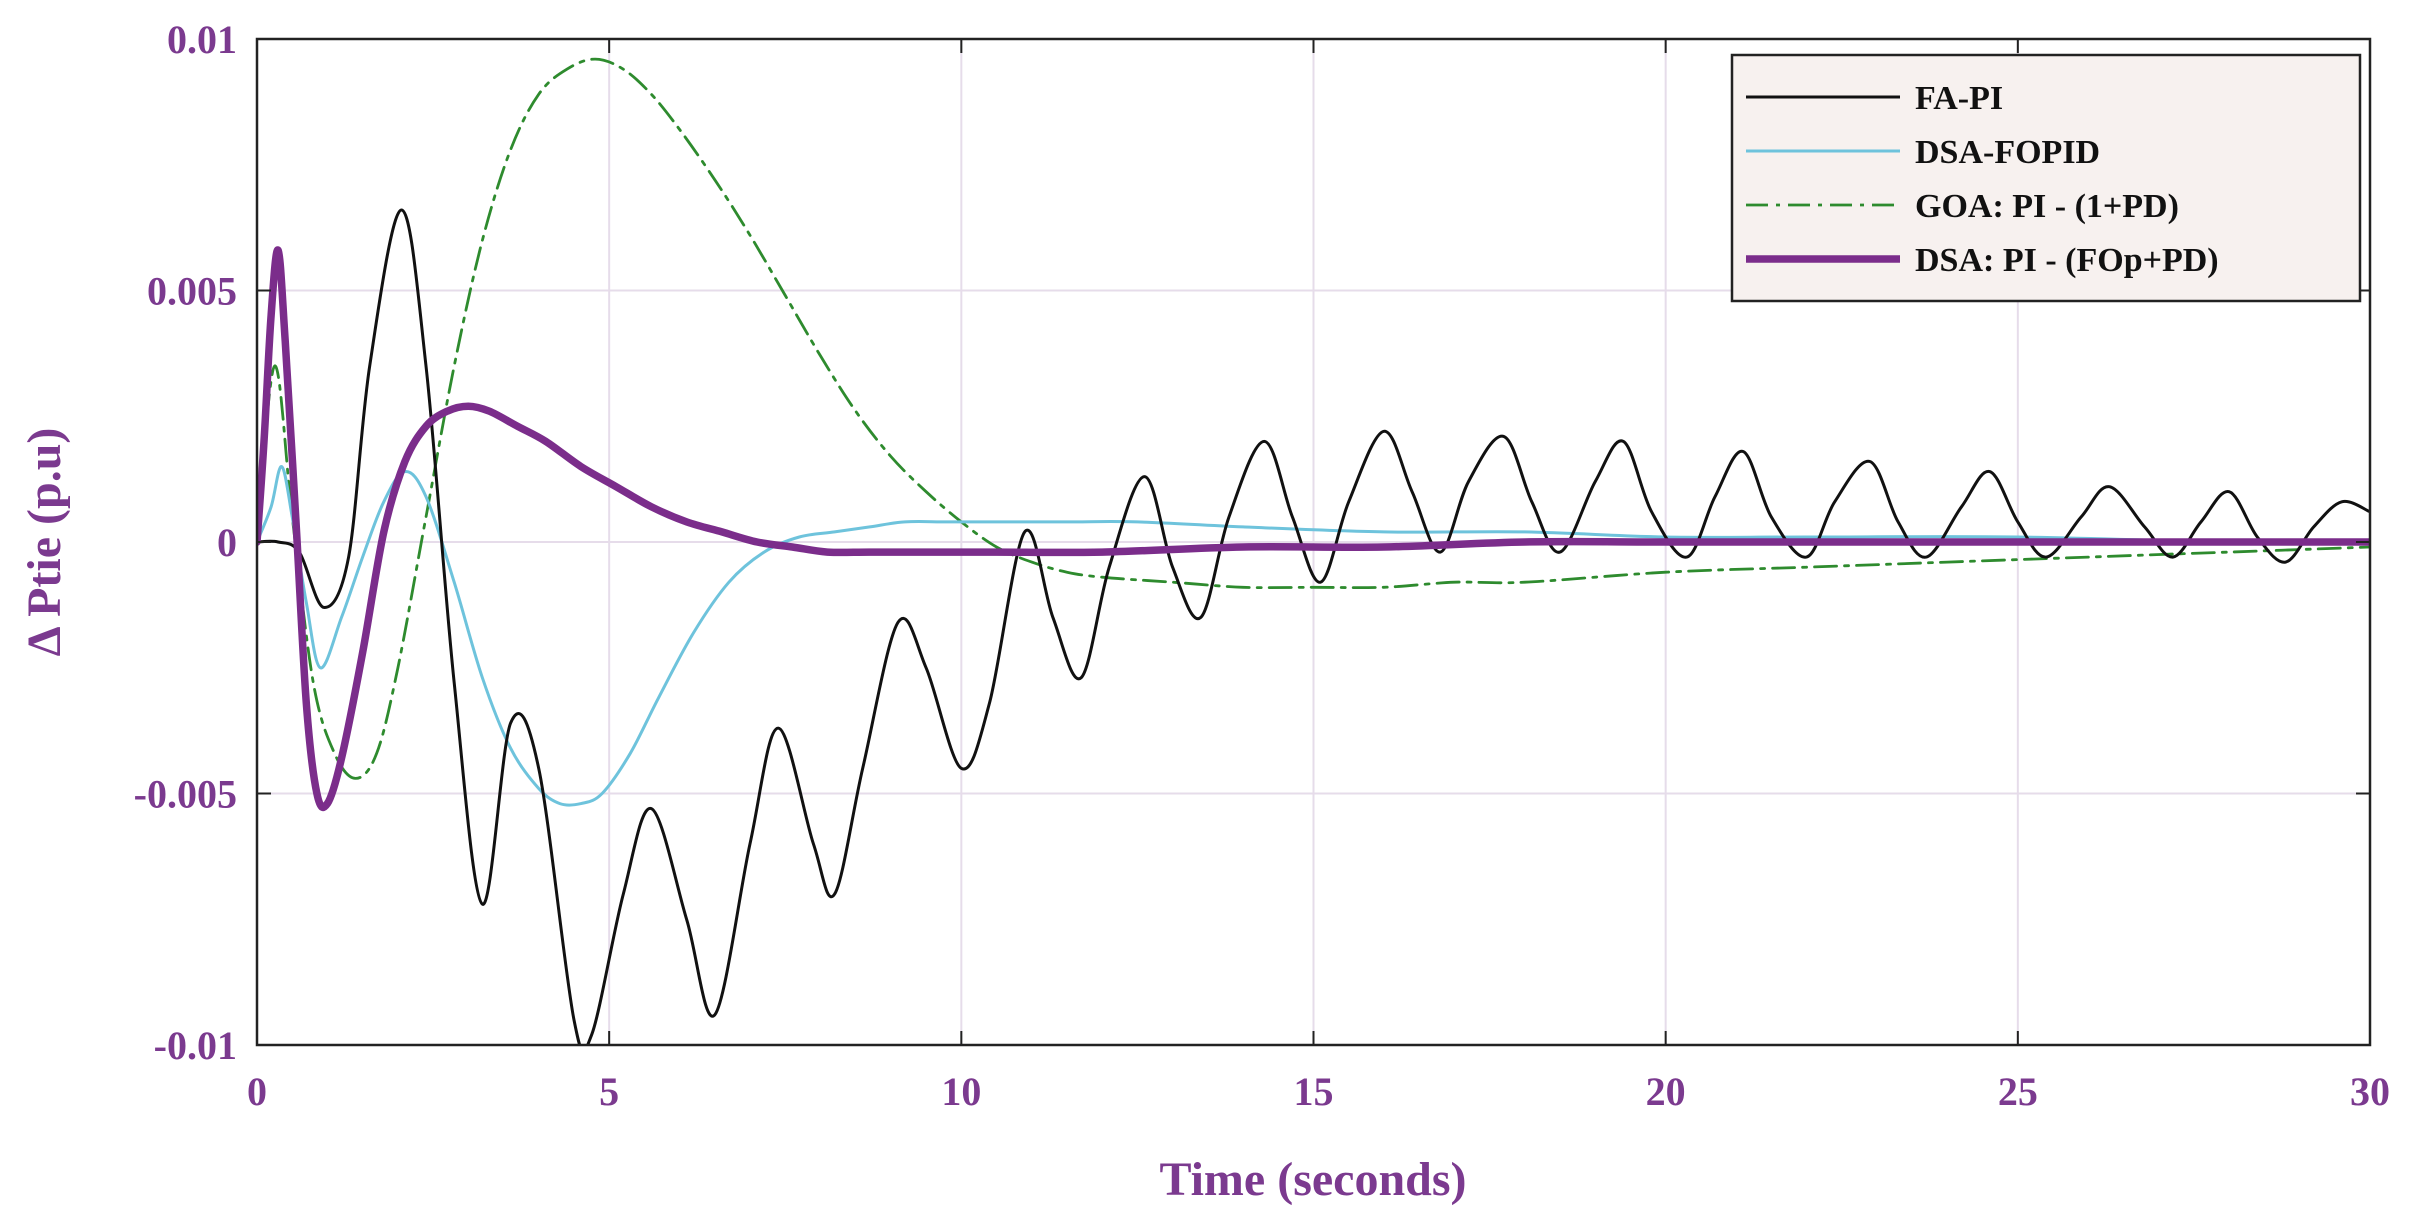 The height and width of the screenshot is (1222, 2411). I want to click on x-tick-label: 30, so click(2370, 1091).